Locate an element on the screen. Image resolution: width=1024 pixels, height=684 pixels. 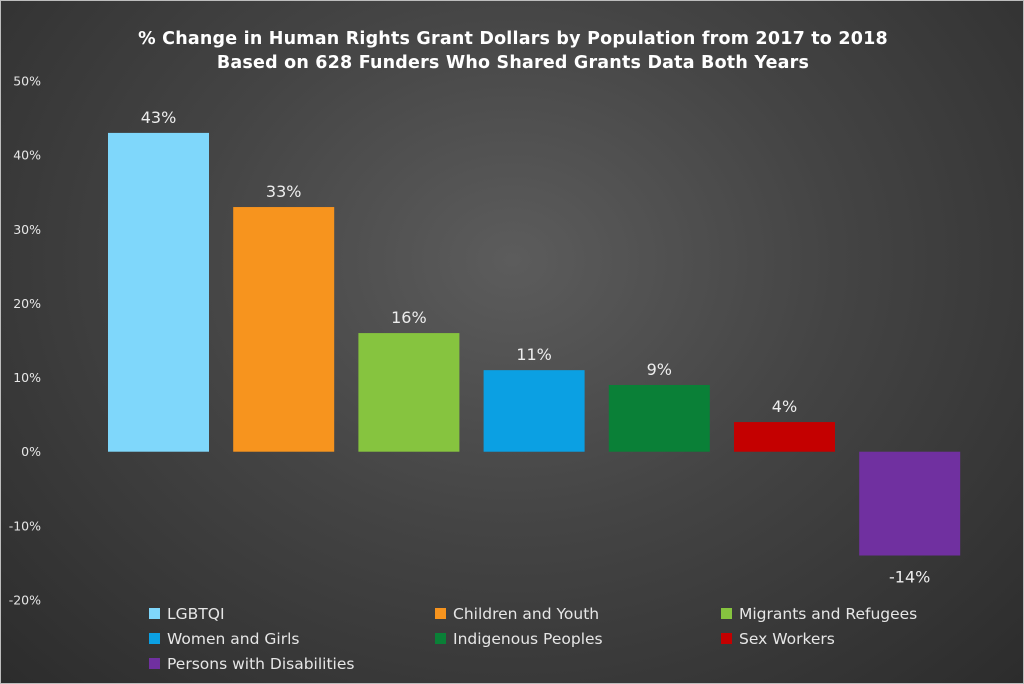
bar-sex-workers is located at coordinates (784, 437).